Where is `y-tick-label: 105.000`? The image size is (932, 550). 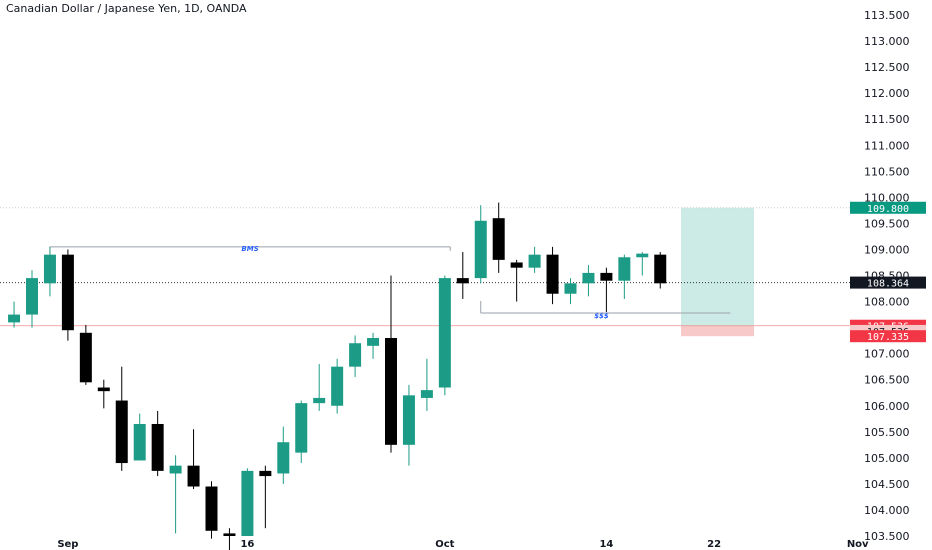 y-tick-label: 105.000 is located at coordinates (887, 458).